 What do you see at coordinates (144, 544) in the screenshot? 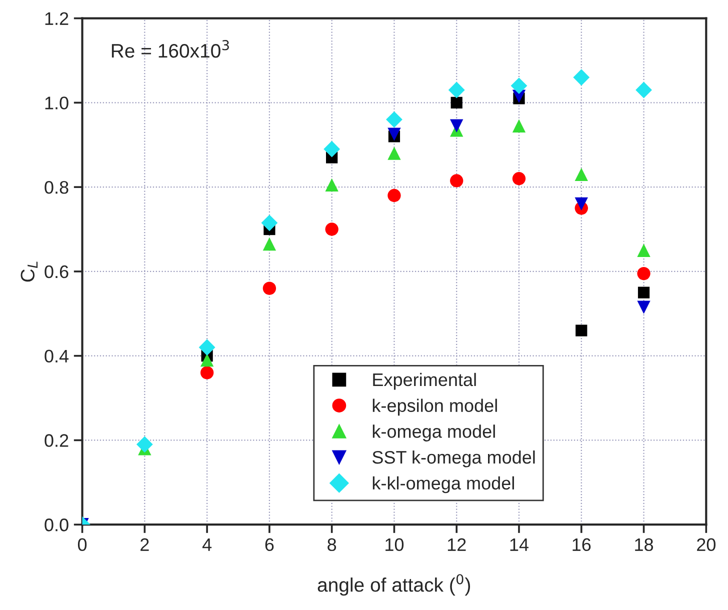
I see `x-tick-label: 2` at bounding box center [144, 544].